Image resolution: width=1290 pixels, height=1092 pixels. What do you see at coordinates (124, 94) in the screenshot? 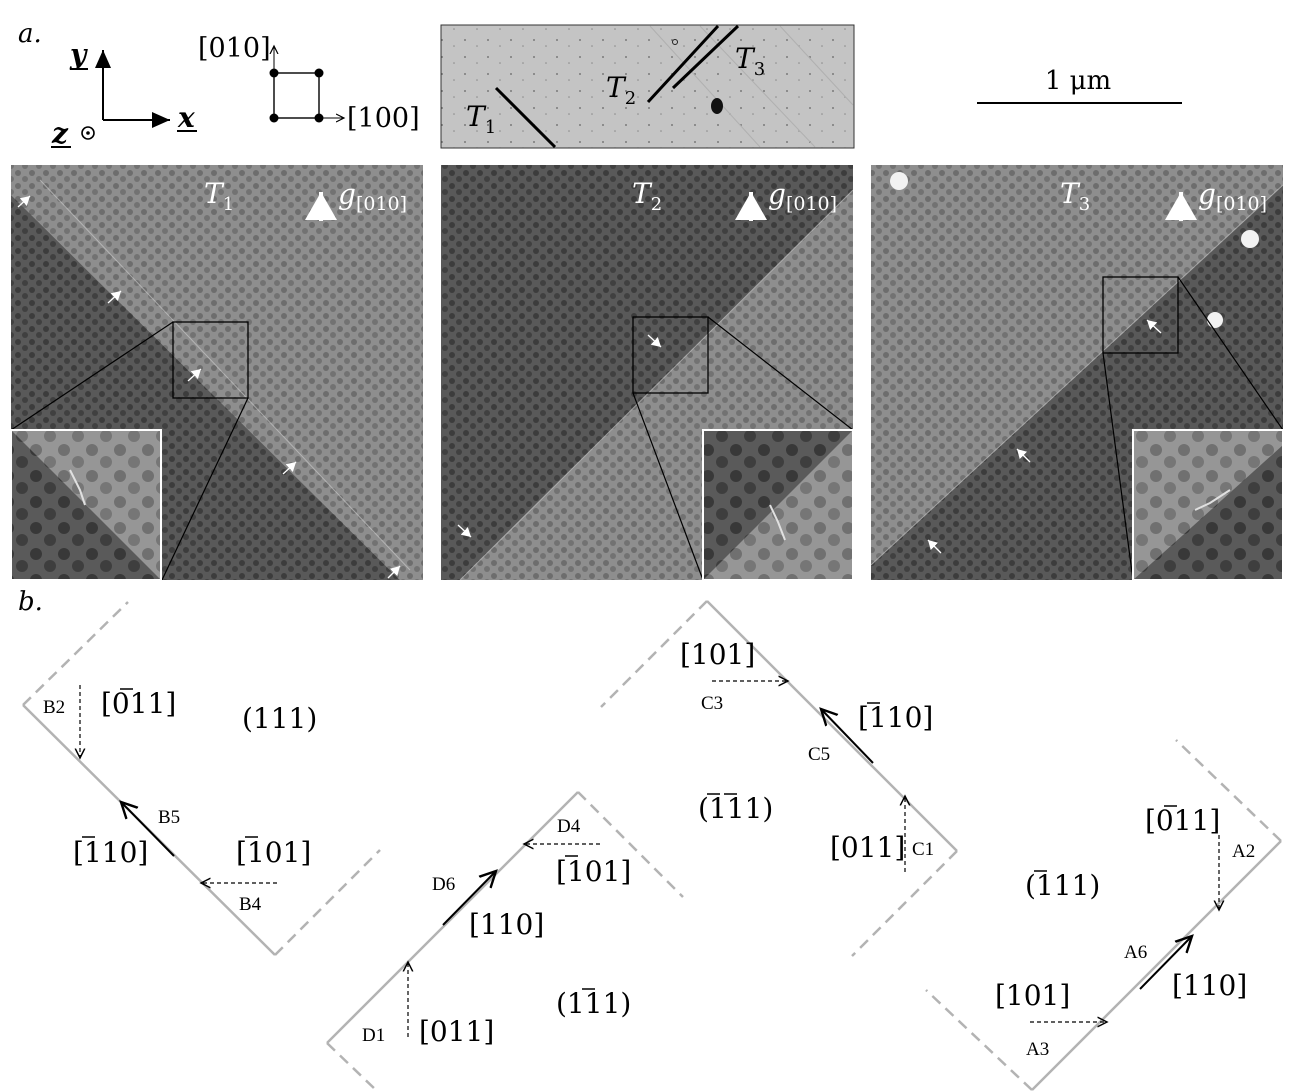
I see `coordinate-axes: y x z` at bounding box center [124, 94].